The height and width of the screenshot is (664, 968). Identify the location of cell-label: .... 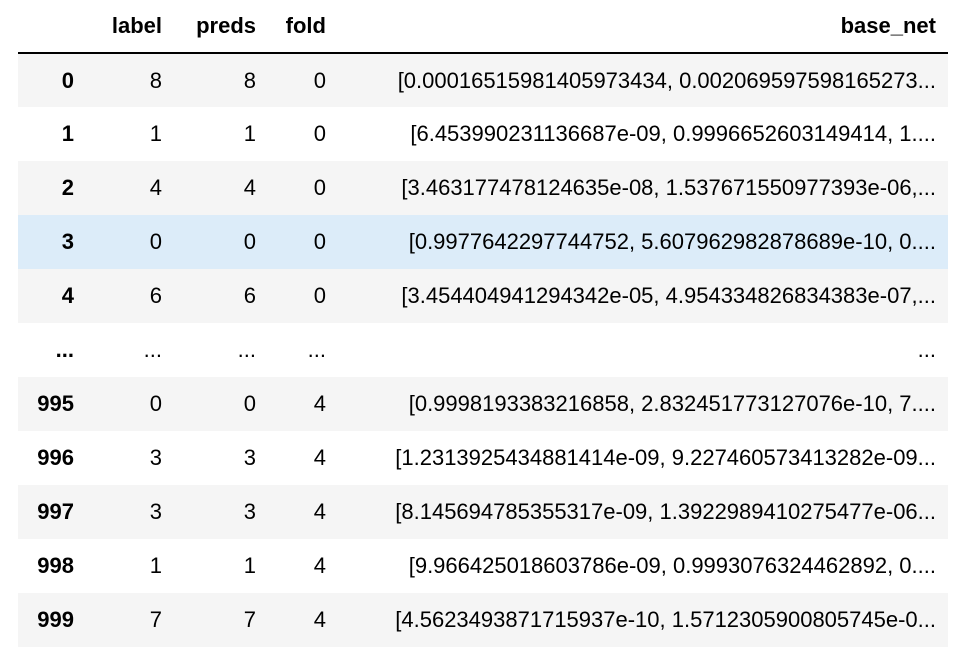
(152, 349).